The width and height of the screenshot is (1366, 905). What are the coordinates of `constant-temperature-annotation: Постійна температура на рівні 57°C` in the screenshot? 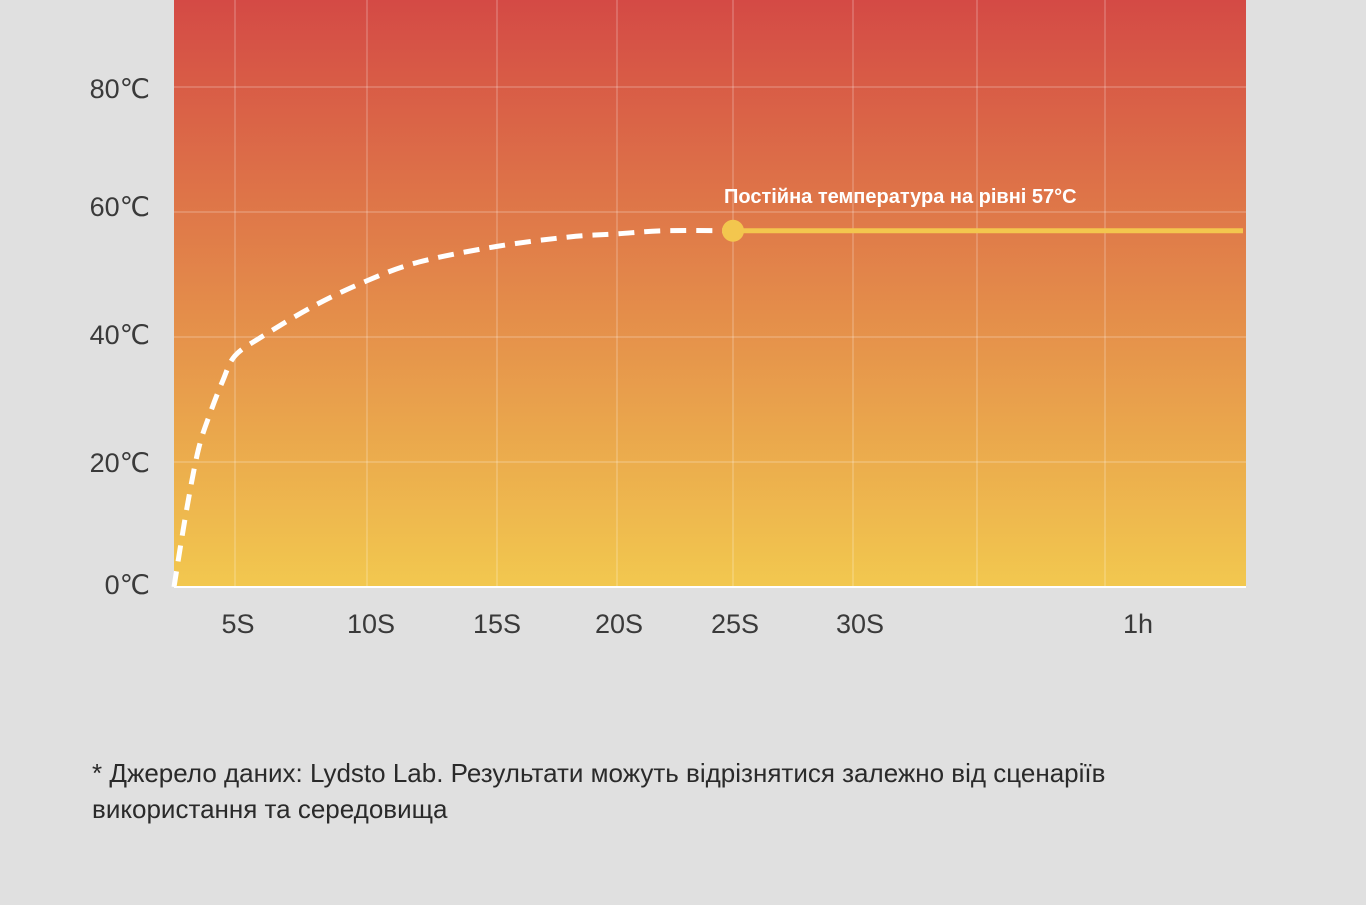 It's located at (900, 197).